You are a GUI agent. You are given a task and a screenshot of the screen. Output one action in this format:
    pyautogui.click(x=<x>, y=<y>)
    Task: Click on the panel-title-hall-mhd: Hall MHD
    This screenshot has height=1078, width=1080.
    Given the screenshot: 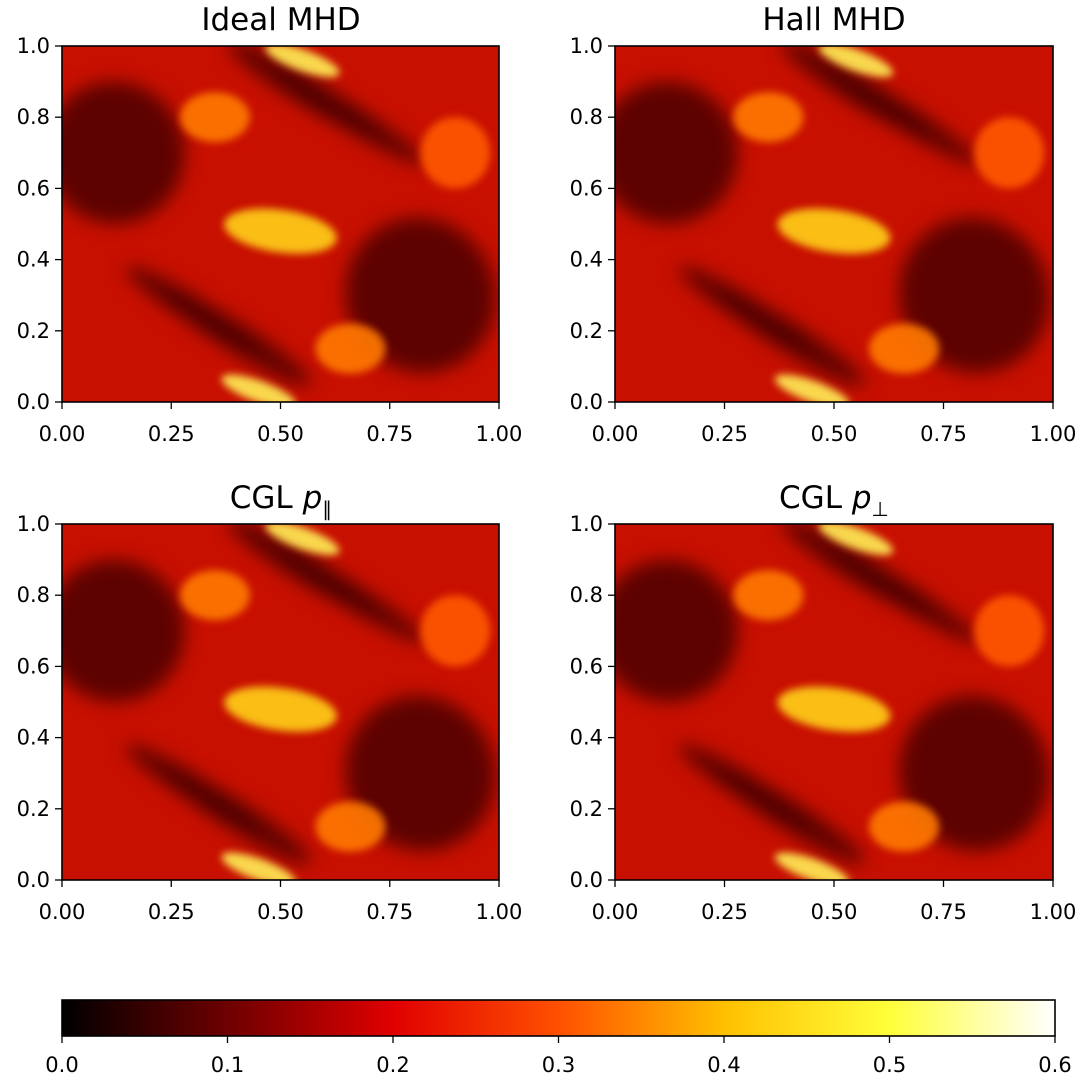 What is the action you would take?
    pyautogui.click(x=833, y=20)
    